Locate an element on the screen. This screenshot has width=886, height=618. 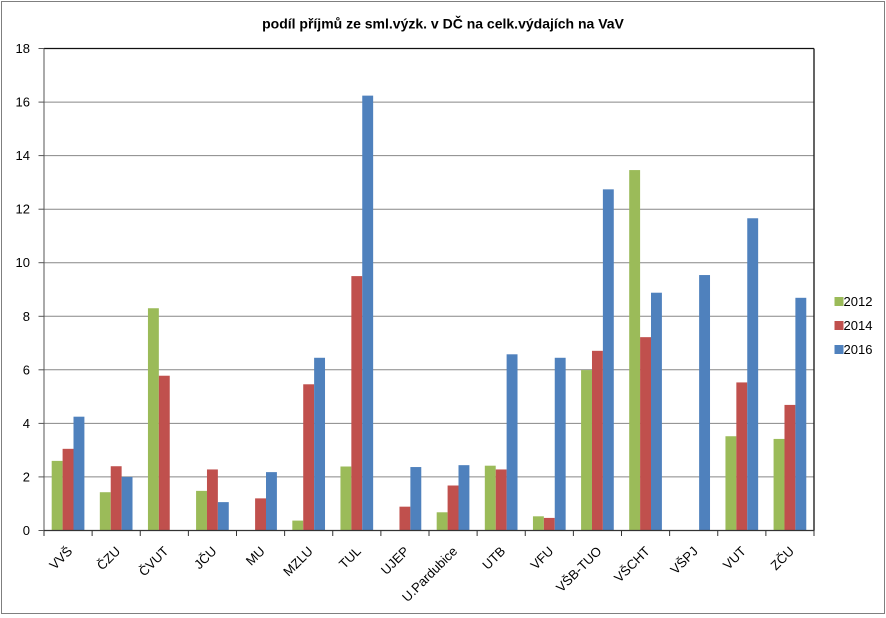
svg-text: VUT is located at coordinates (734, 557).